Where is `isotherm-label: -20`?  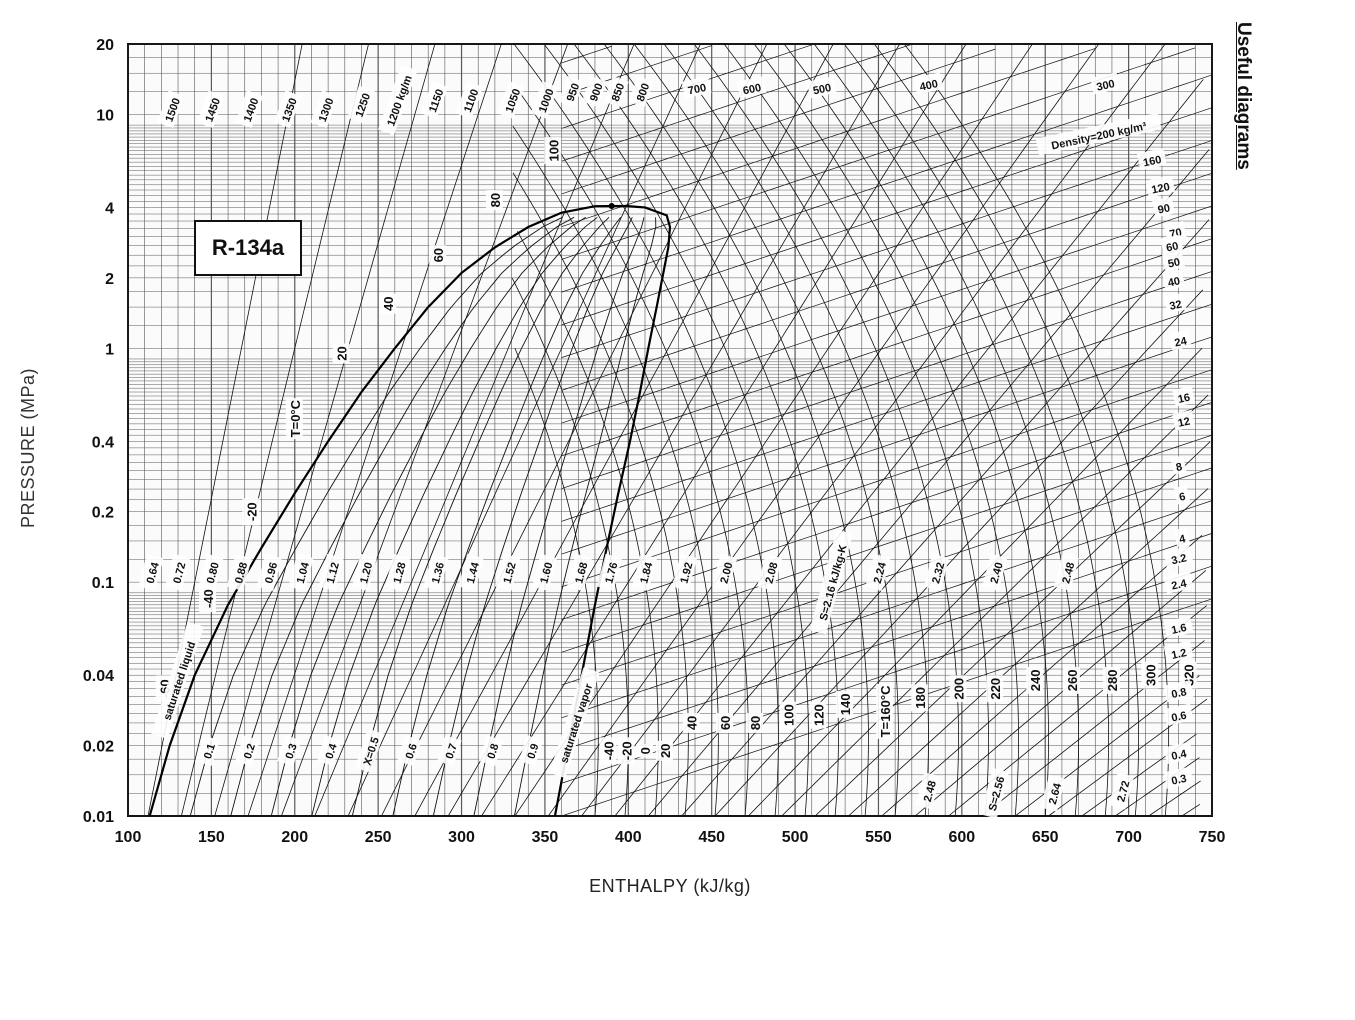 isotherm-label: -20 is located at coordinates (251, 512).